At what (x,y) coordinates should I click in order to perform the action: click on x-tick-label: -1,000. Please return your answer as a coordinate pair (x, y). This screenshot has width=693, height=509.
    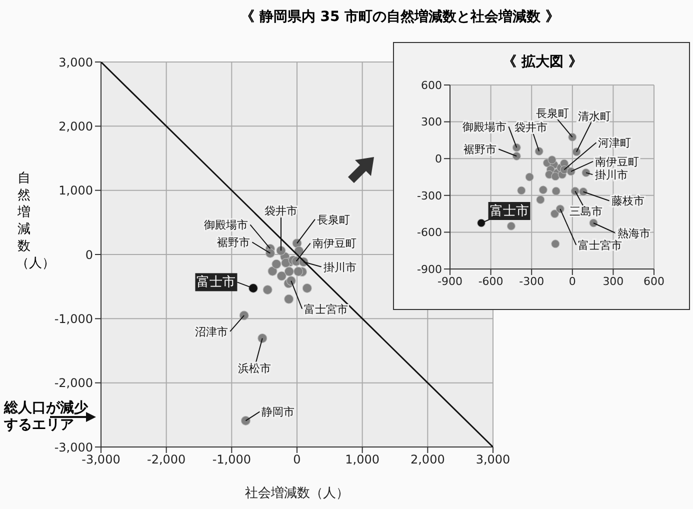
    Looking at the image, I should click on (232, 459).